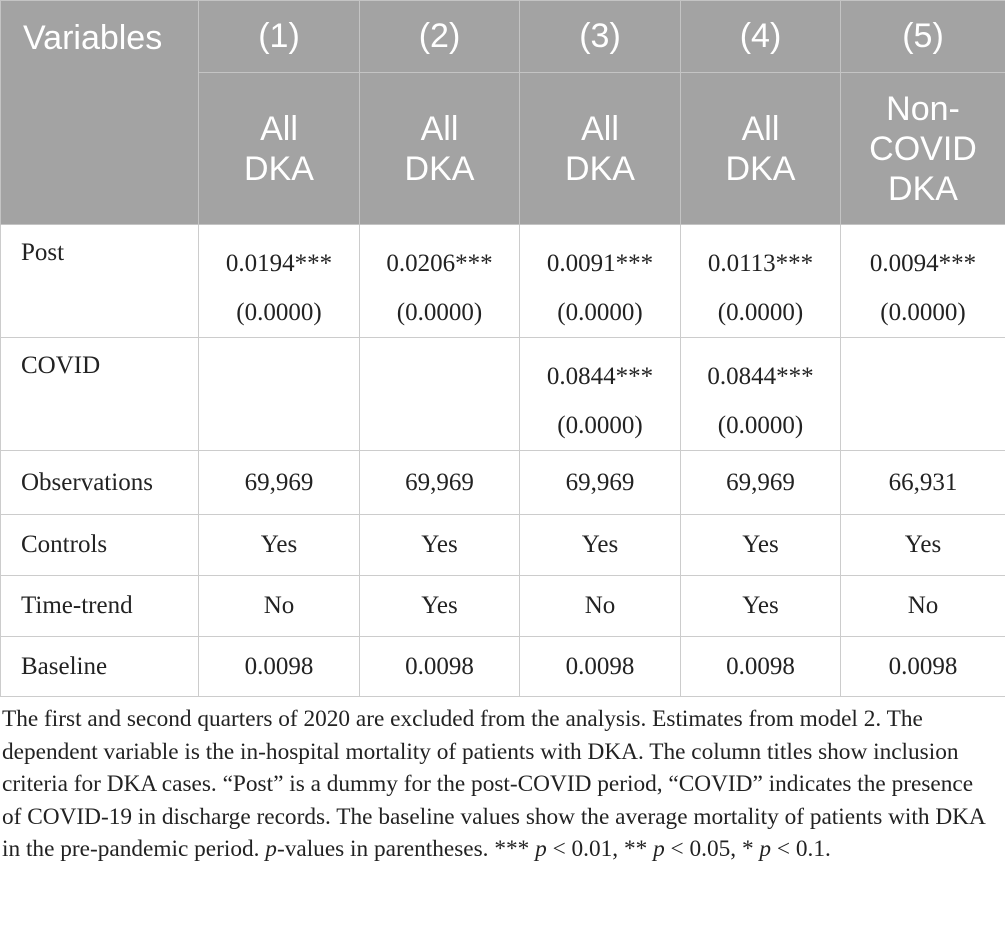 This screenshot has height=936, width=1005. Describe the element at coordinates (99, 281) in the screenshot. I see `row-label: Post` at that location.